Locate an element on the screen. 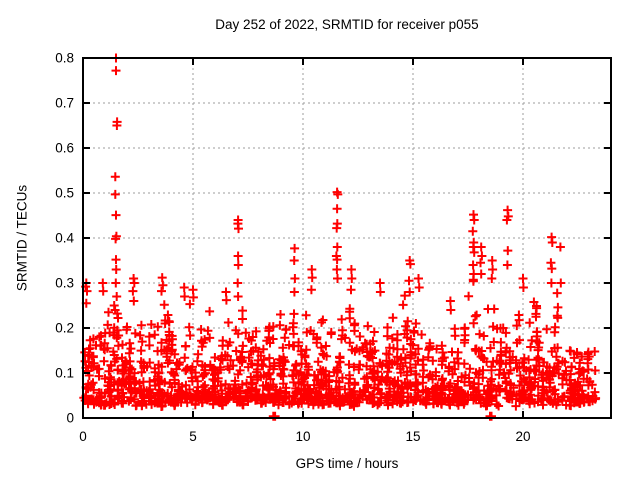 This screenshot has height=480, width=640. y-tick-label: 0.2 is located at coordinates (64, 328).